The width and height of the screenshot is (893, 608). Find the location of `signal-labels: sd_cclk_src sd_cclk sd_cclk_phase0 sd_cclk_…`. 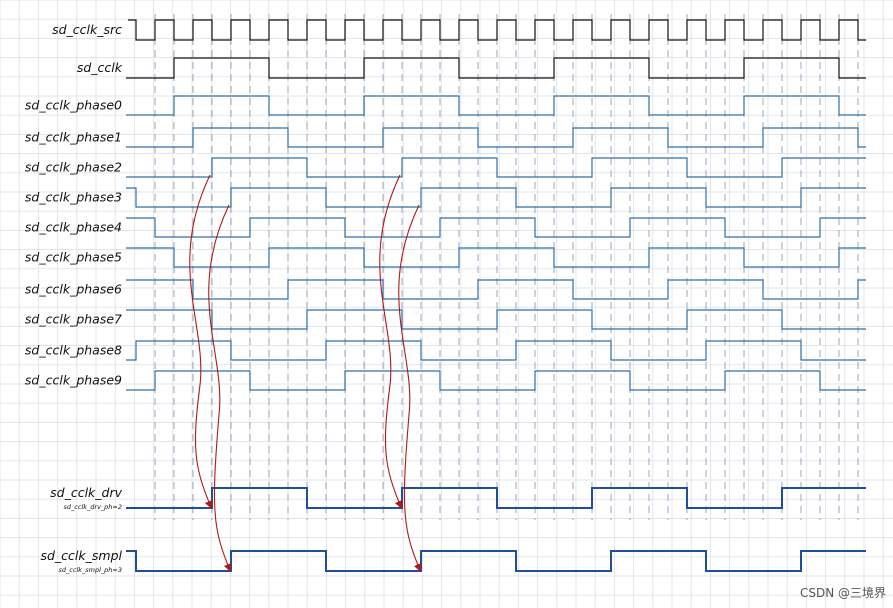

signal-labels: sd_cclk_src sd_cclk sd_cclk_phase0 sd_cclk_… is located at coordinates (74, 298).